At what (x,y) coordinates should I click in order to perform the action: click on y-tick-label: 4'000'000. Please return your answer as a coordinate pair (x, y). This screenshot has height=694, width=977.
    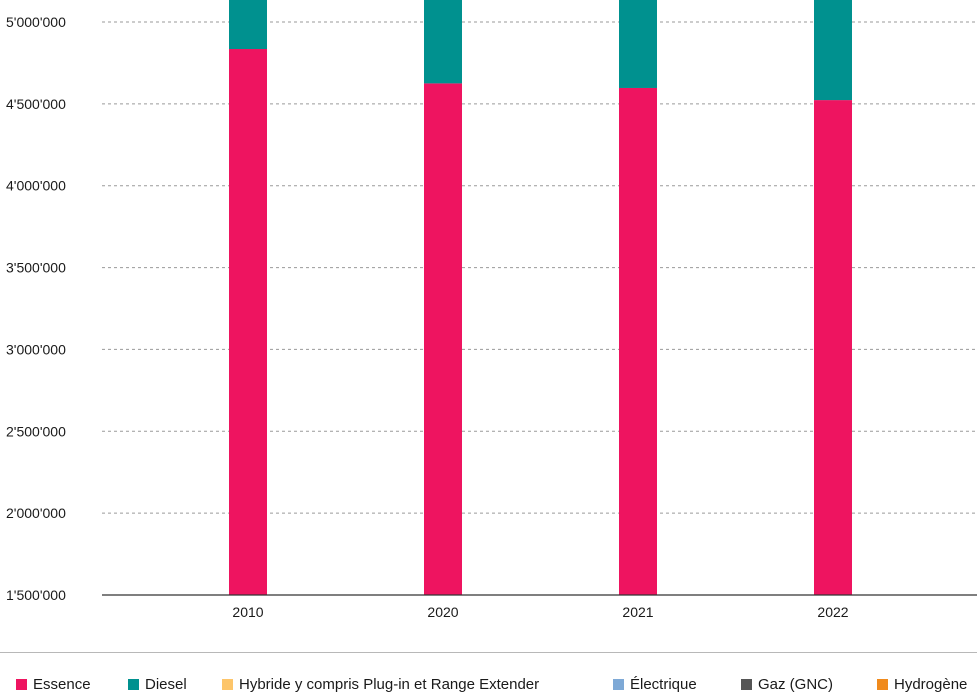
    Looking at the image, I should click on (36, 186).